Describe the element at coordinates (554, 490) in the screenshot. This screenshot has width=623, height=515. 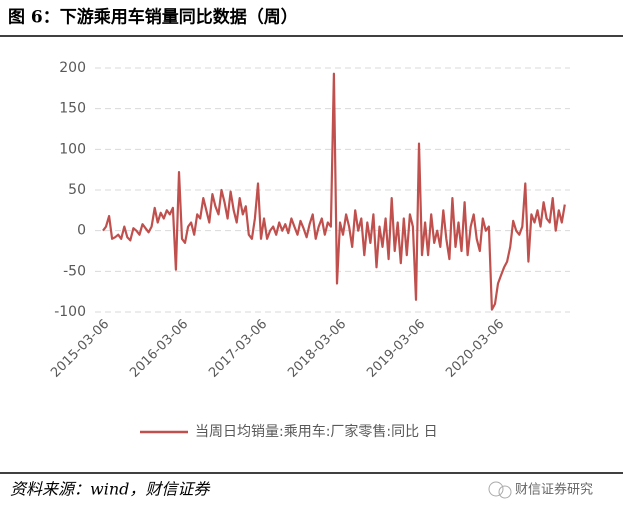
I see `watermark: 财信证券研究` at that location.